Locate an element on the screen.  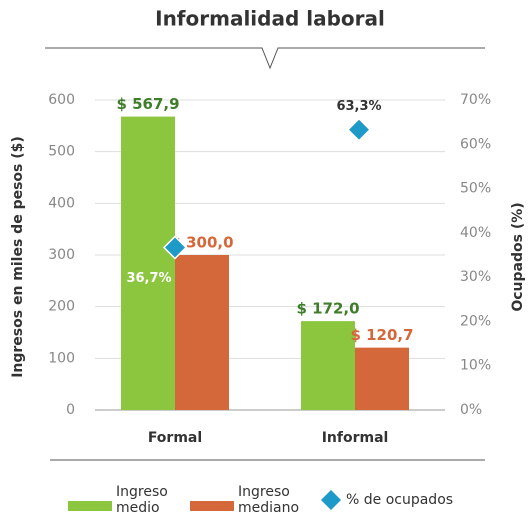
y-axis-label: Ingresos en miles de pesos ($) is located at coordinates (18, 257).